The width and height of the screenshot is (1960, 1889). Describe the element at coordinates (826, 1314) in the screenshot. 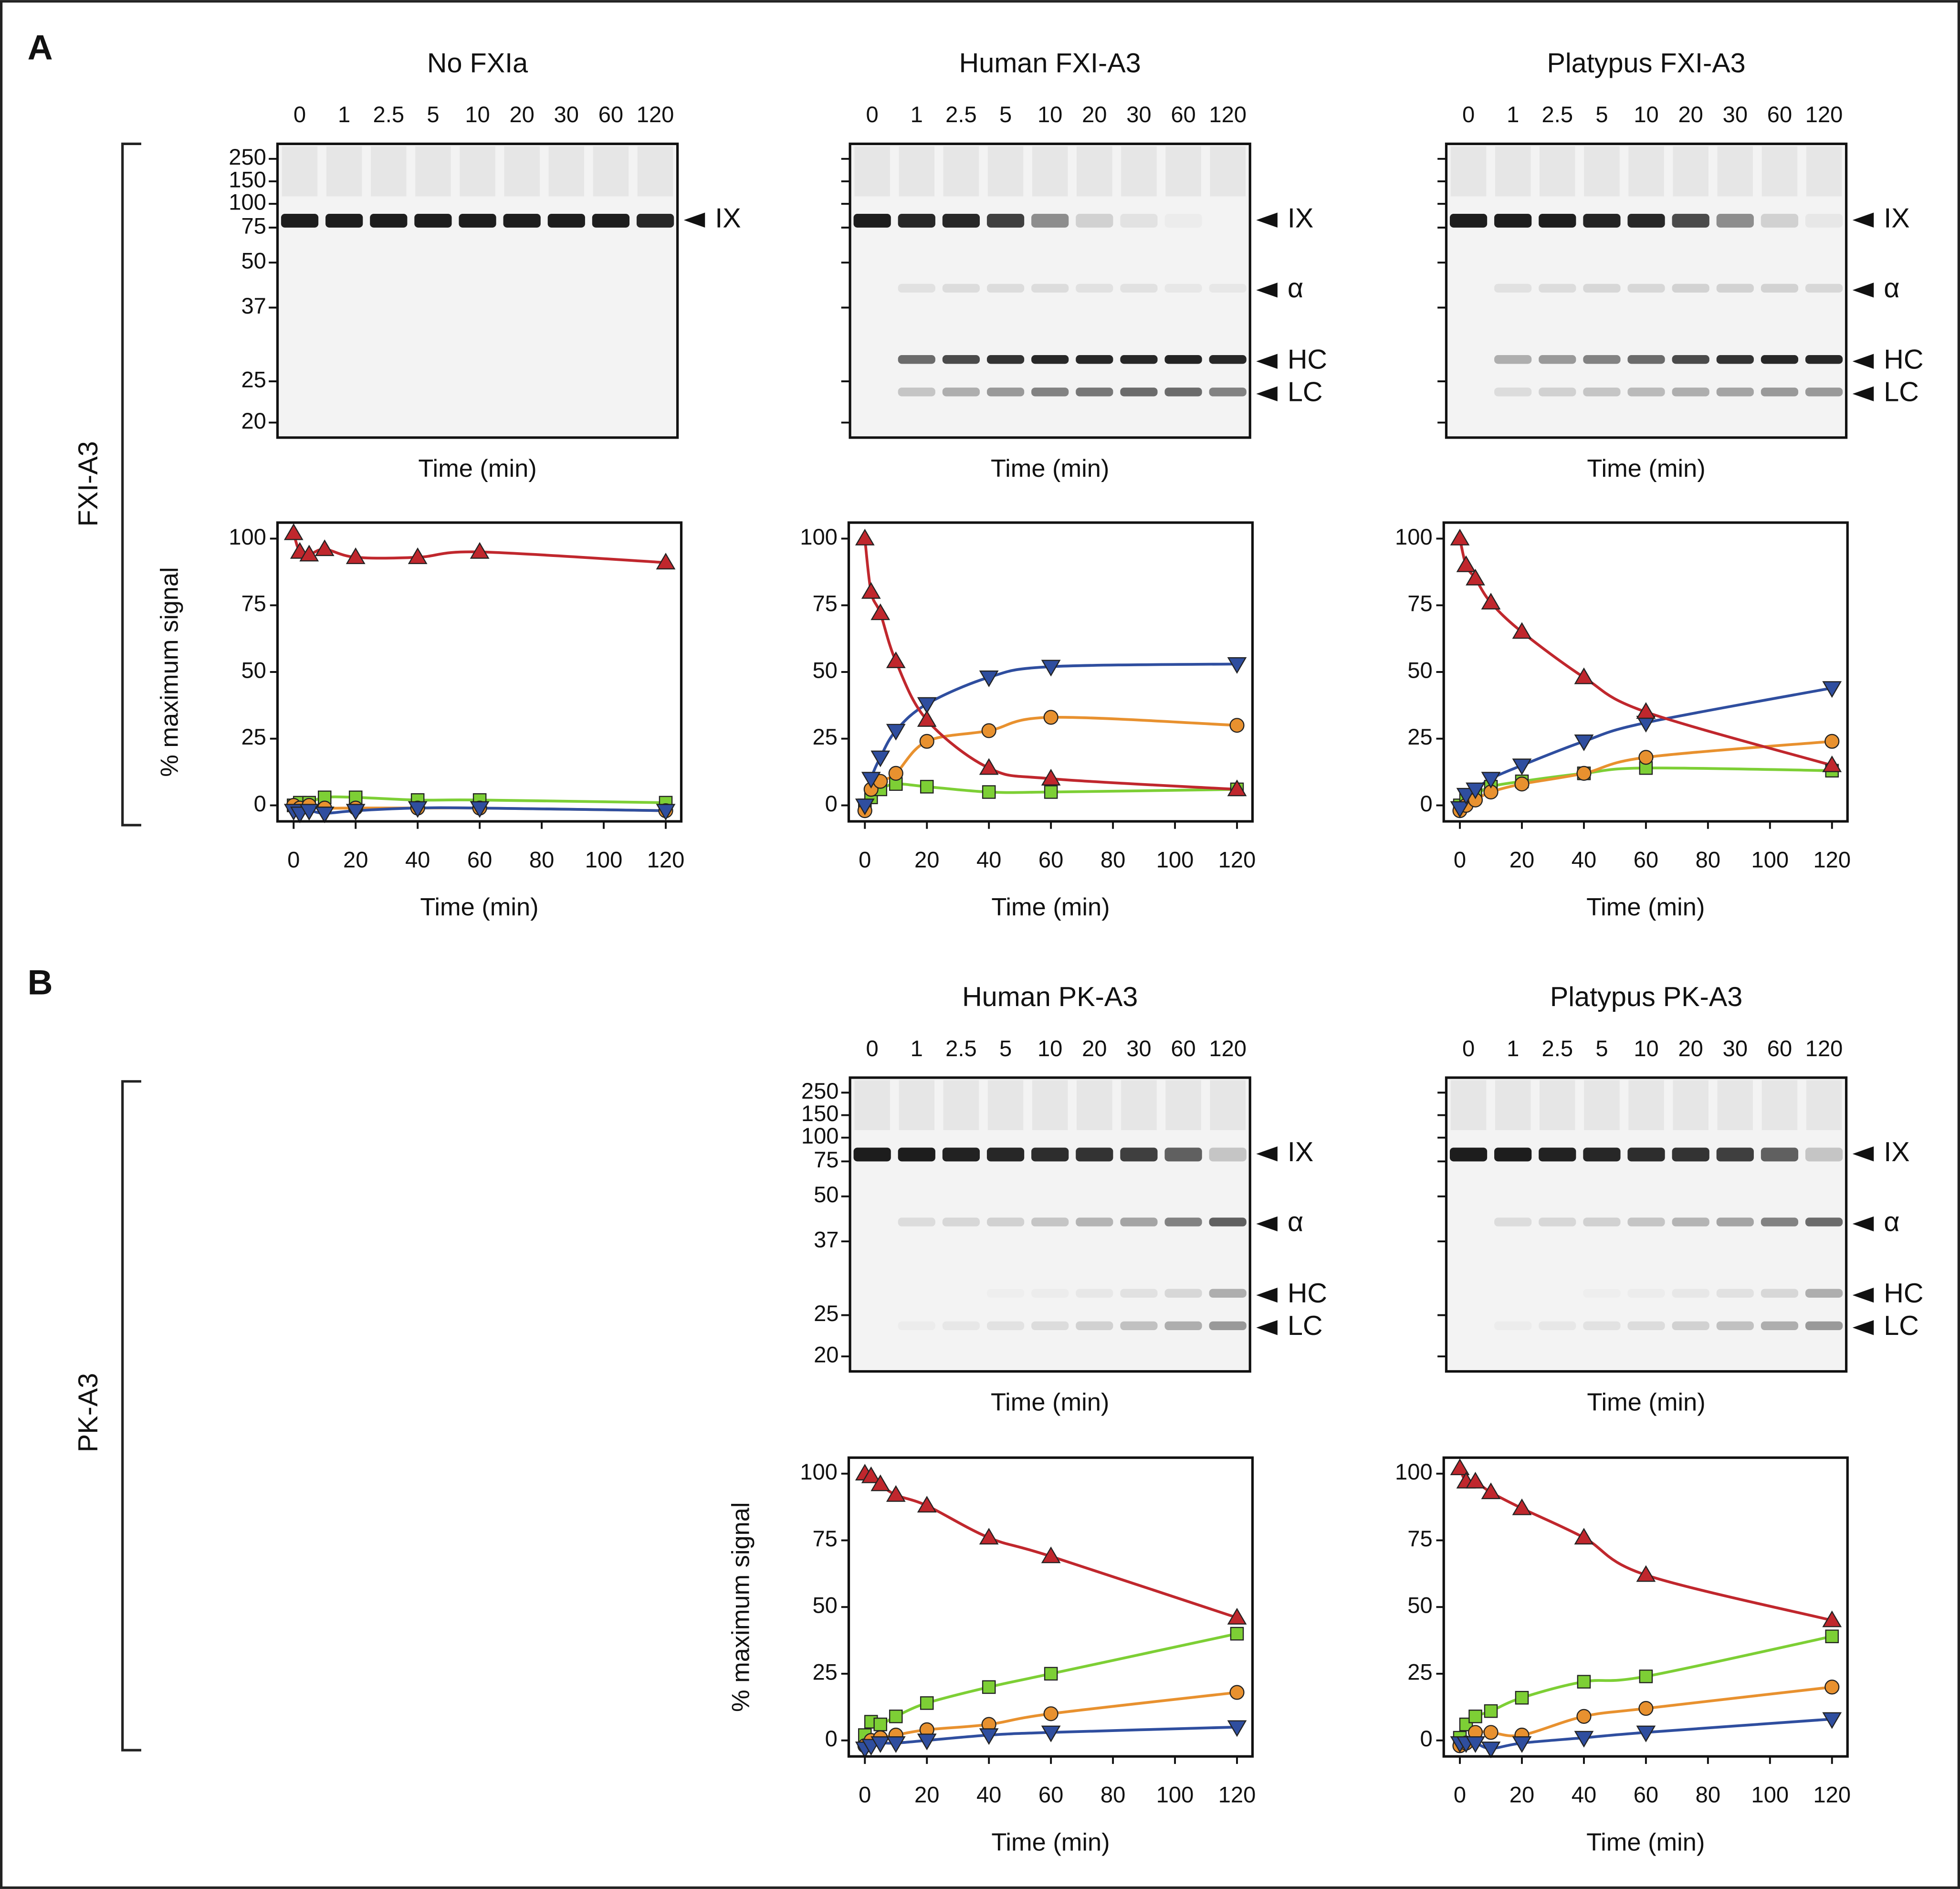

I see `marker-label: 25` at that location.